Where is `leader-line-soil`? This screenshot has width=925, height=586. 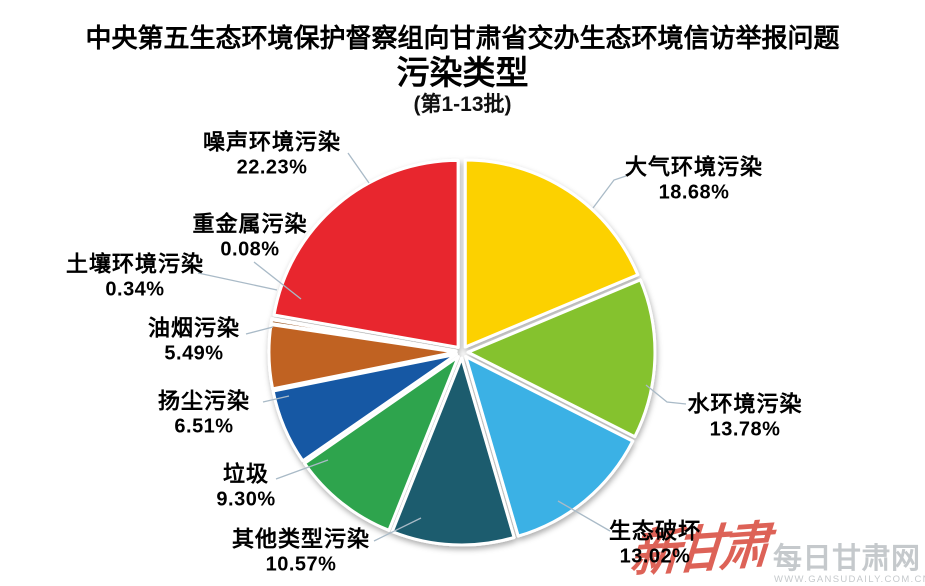
leader-line-soil is located at coordinates (237, 281).